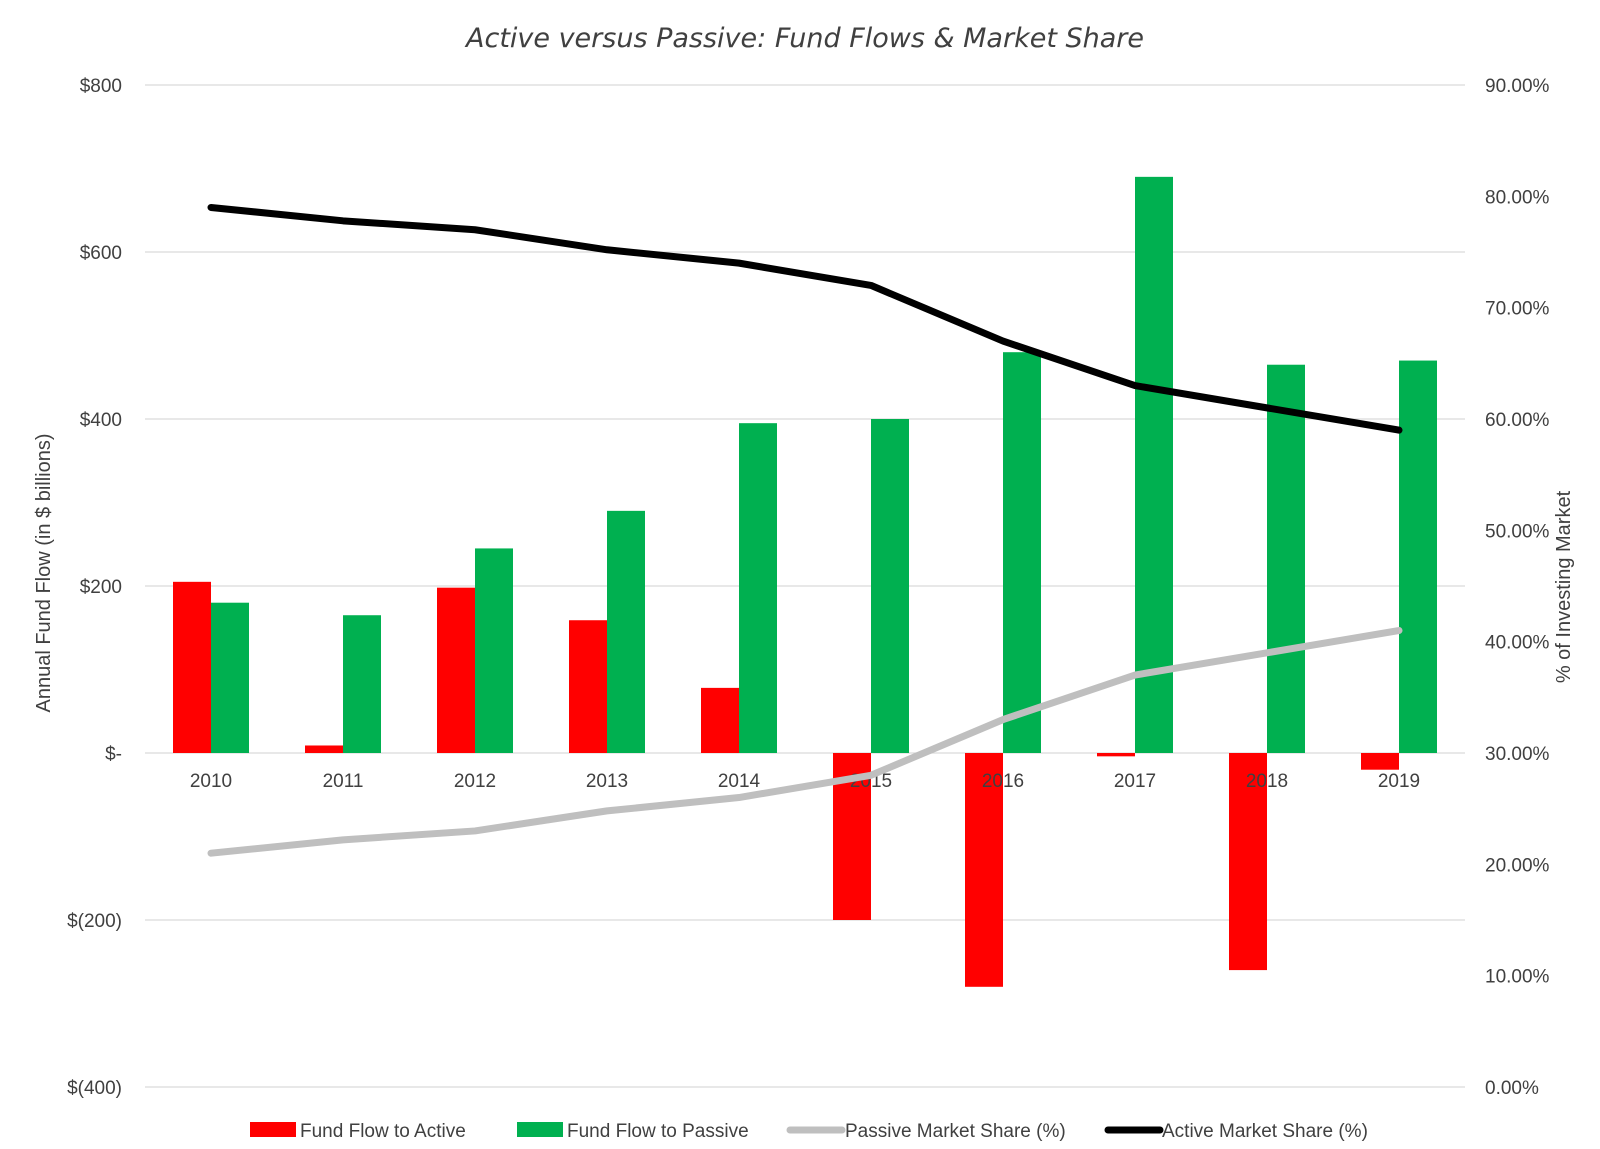  I want to click on category-labels: 2010 2011 2012 2013 2014 2015 2016 2017 2018 2019, so click(805, 781).